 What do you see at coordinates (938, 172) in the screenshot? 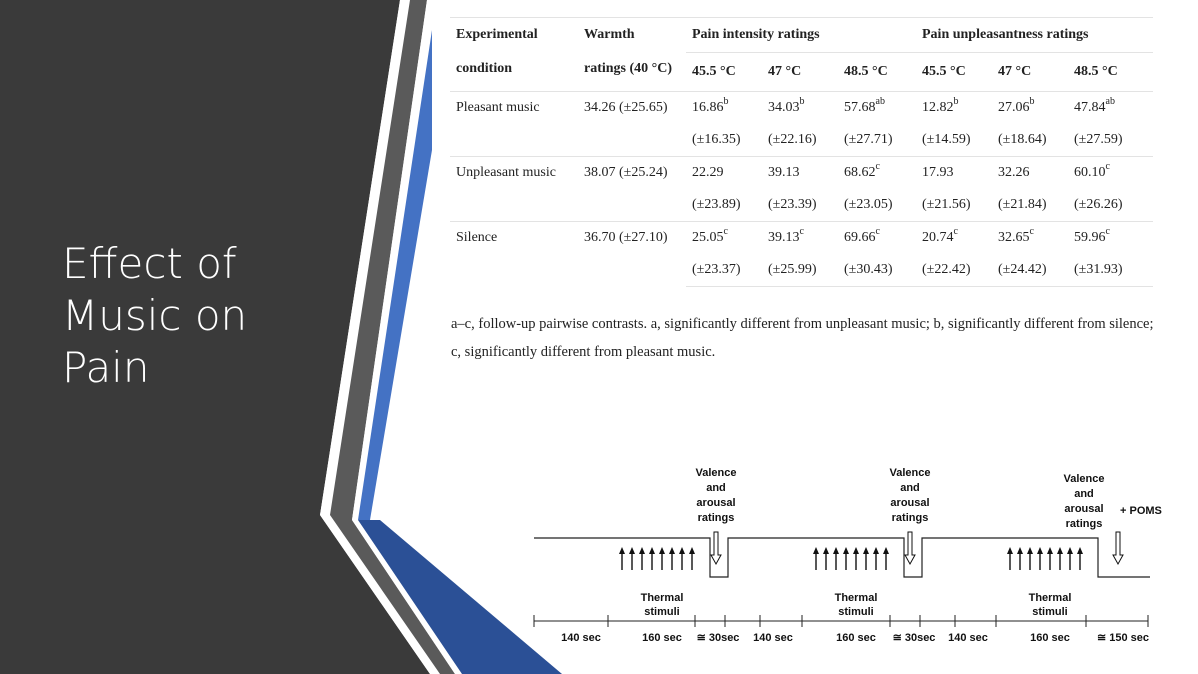
I see `mean-value: 17.93` at bounding box center [938, 172].